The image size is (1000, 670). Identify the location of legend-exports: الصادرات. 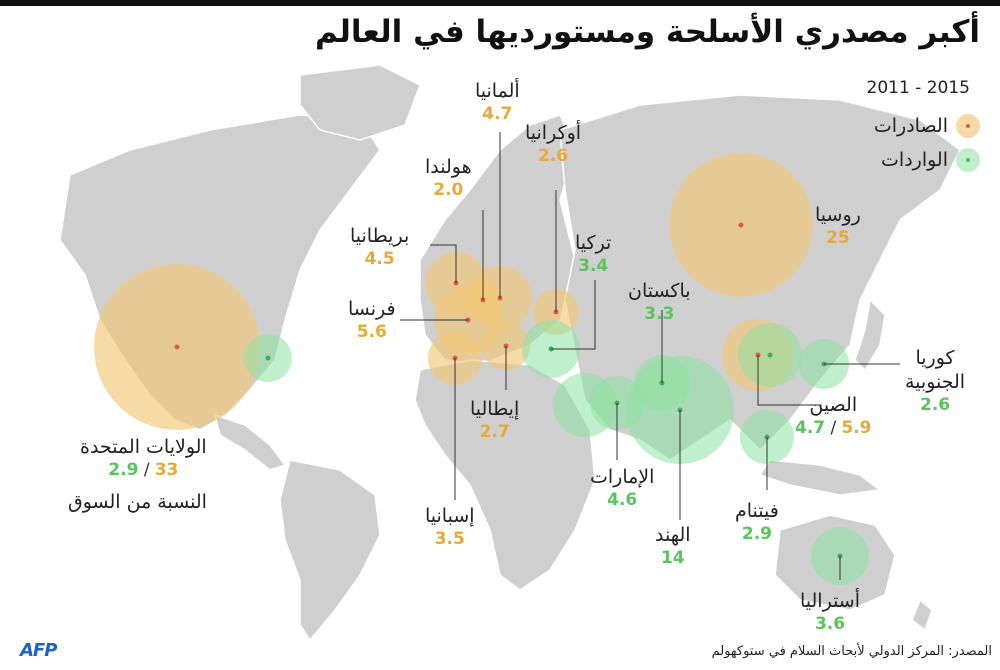
(927, 126).